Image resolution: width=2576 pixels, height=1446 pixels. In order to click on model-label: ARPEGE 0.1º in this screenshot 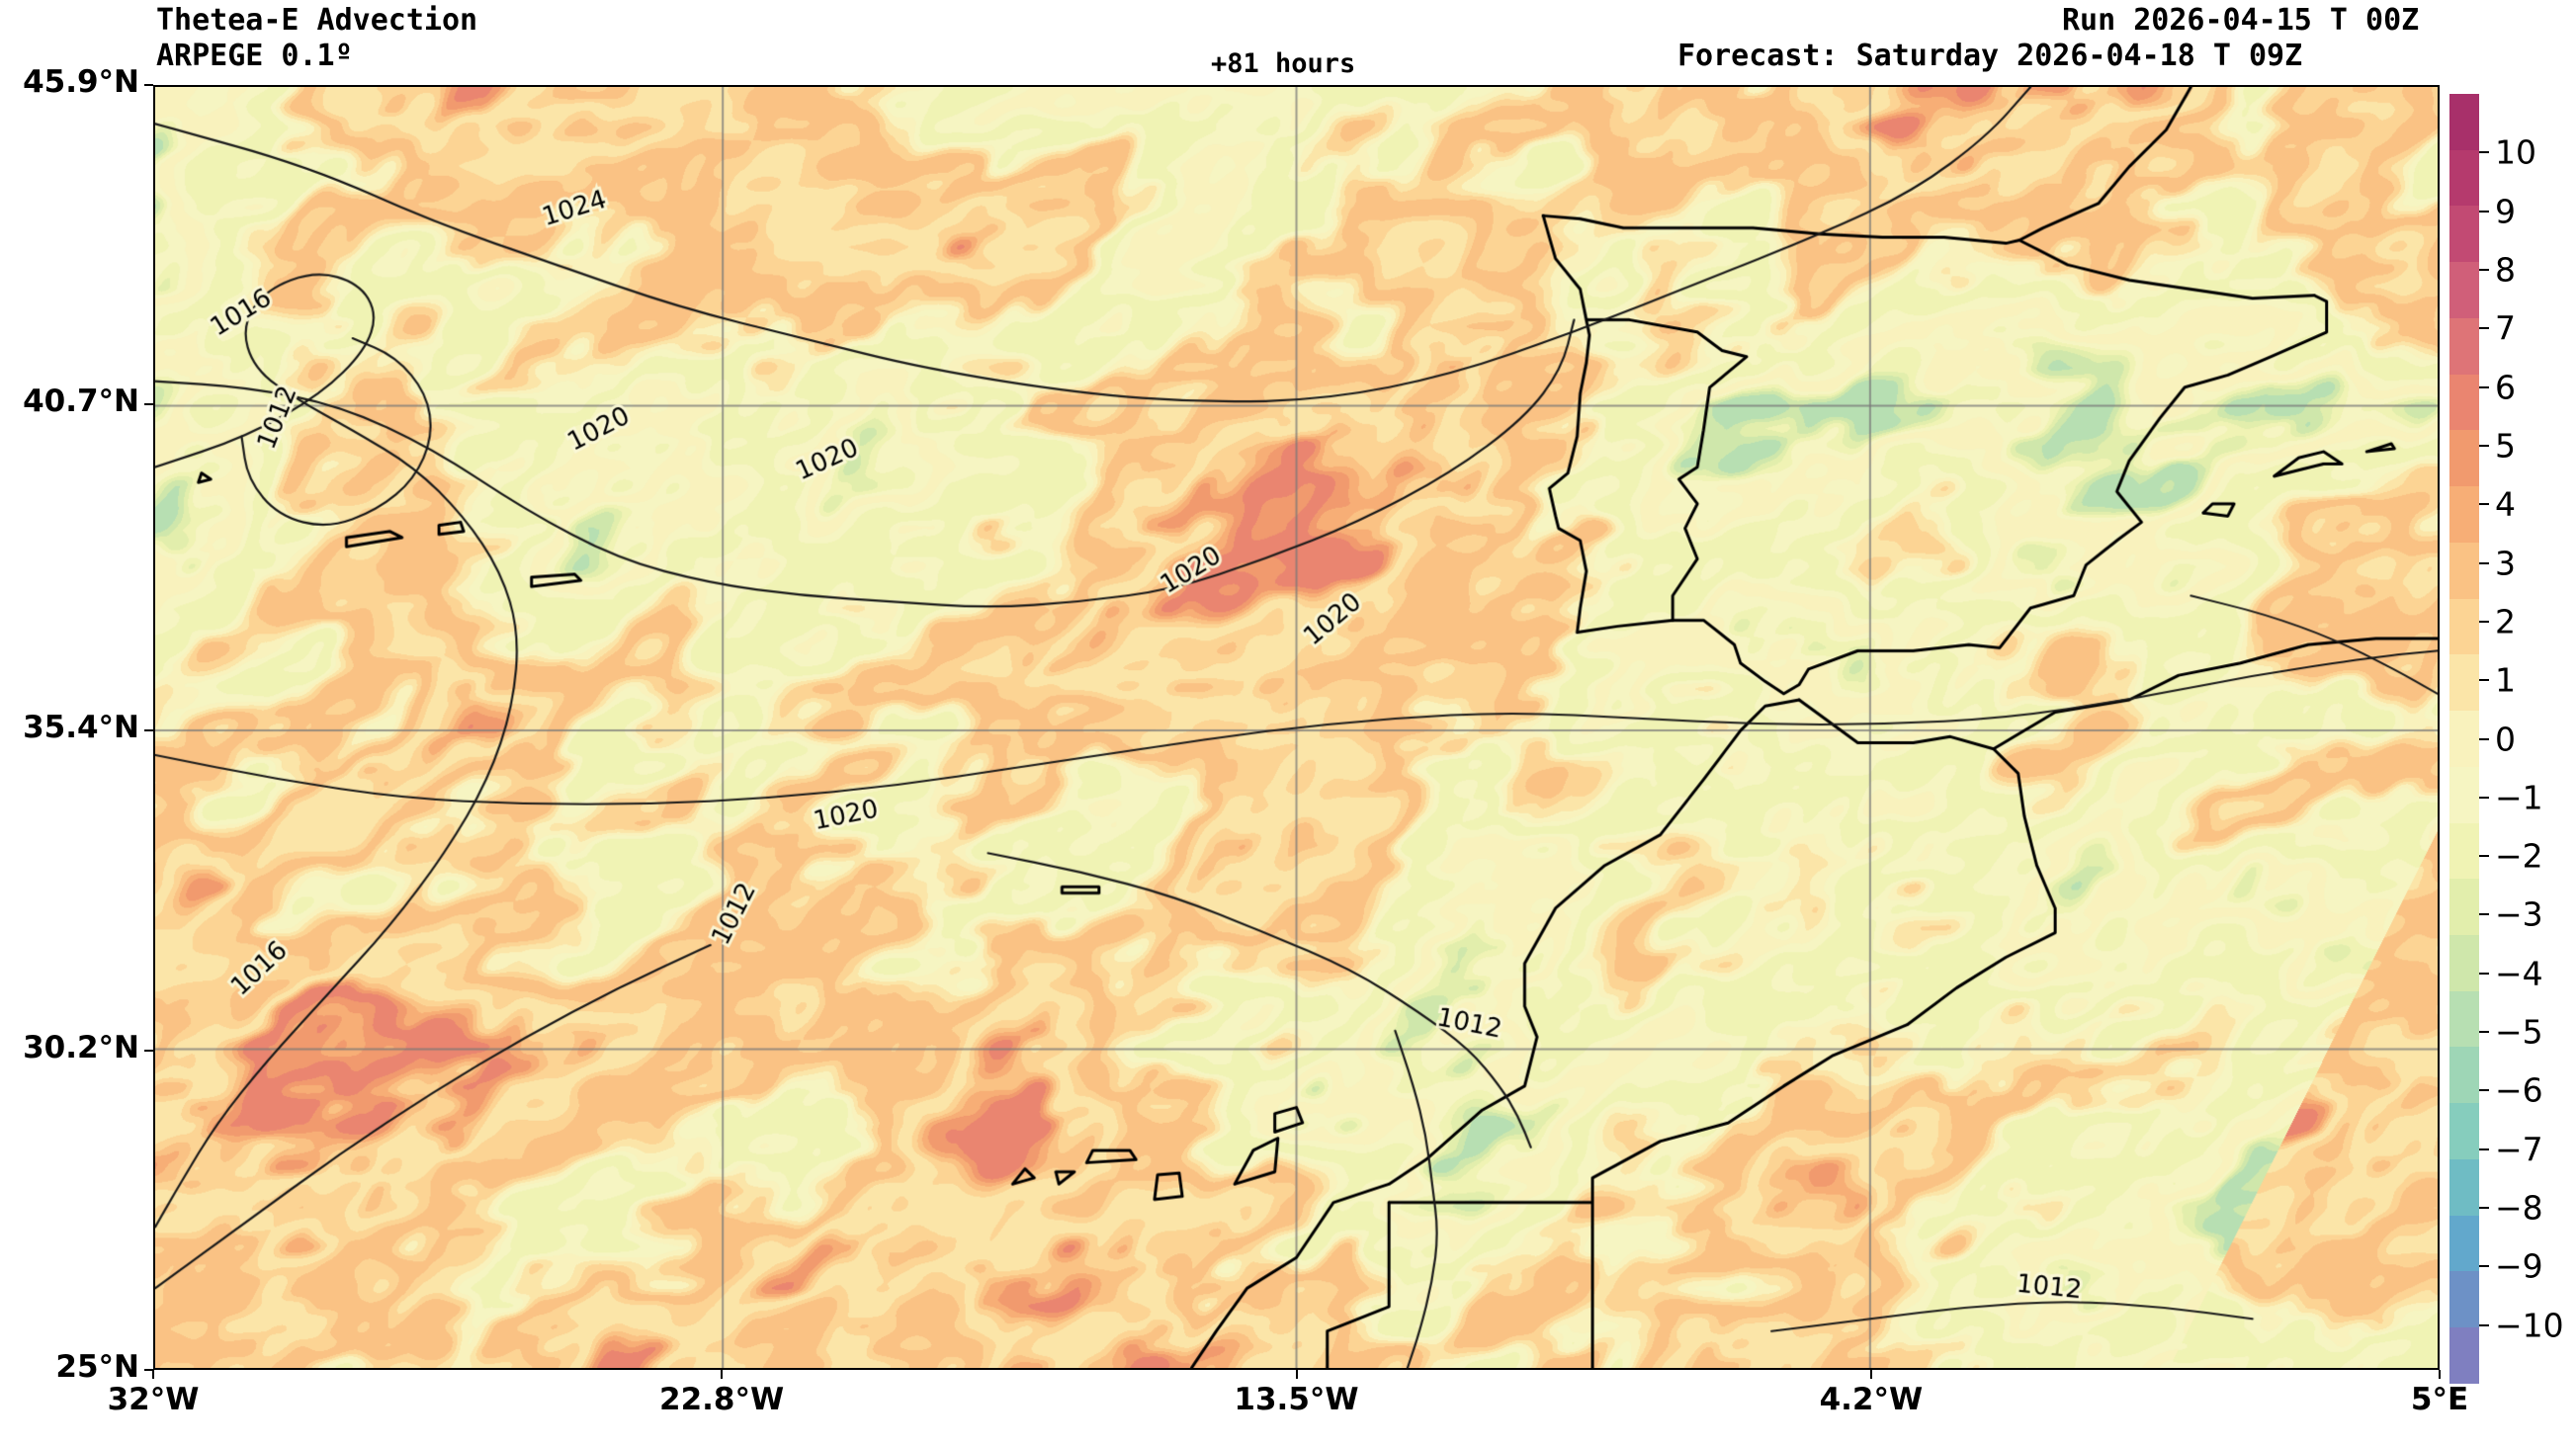, I will do `click(254, 56)`.